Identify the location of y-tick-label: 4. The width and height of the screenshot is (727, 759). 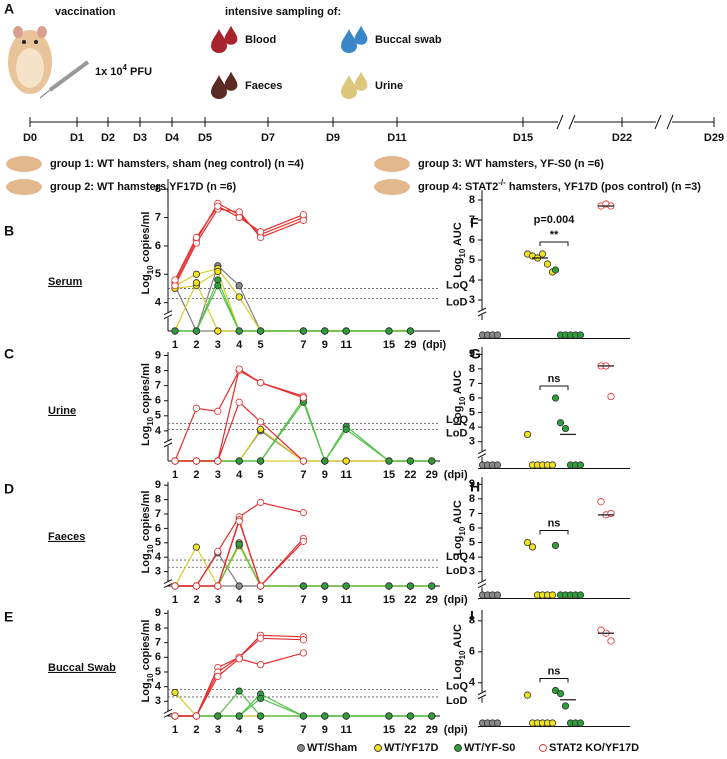
(472, 557).